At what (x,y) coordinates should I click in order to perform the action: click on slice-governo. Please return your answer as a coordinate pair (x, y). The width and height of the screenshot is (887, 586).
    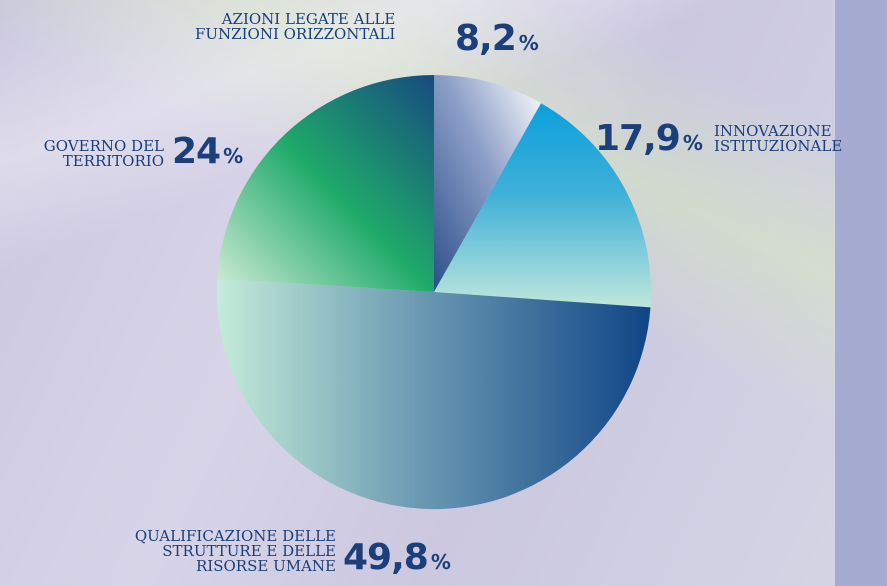
    Looking at the image, I should click on (325, 183).